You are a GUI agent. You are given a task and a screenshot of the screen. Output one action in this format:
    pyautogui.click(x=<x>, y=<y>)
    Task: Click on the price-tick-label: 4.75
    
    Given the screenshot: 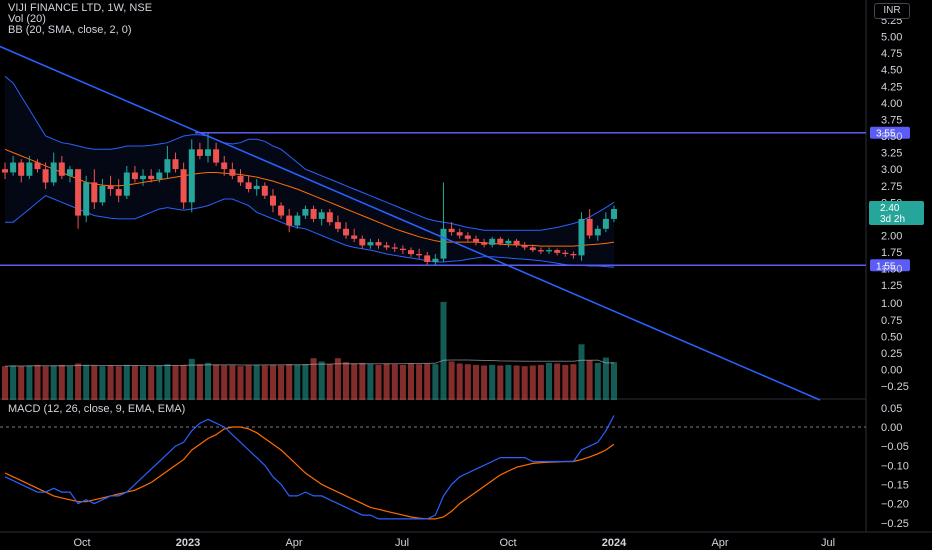 What is the action you would take?
    pyautogui.click(x=891, y=54)
    